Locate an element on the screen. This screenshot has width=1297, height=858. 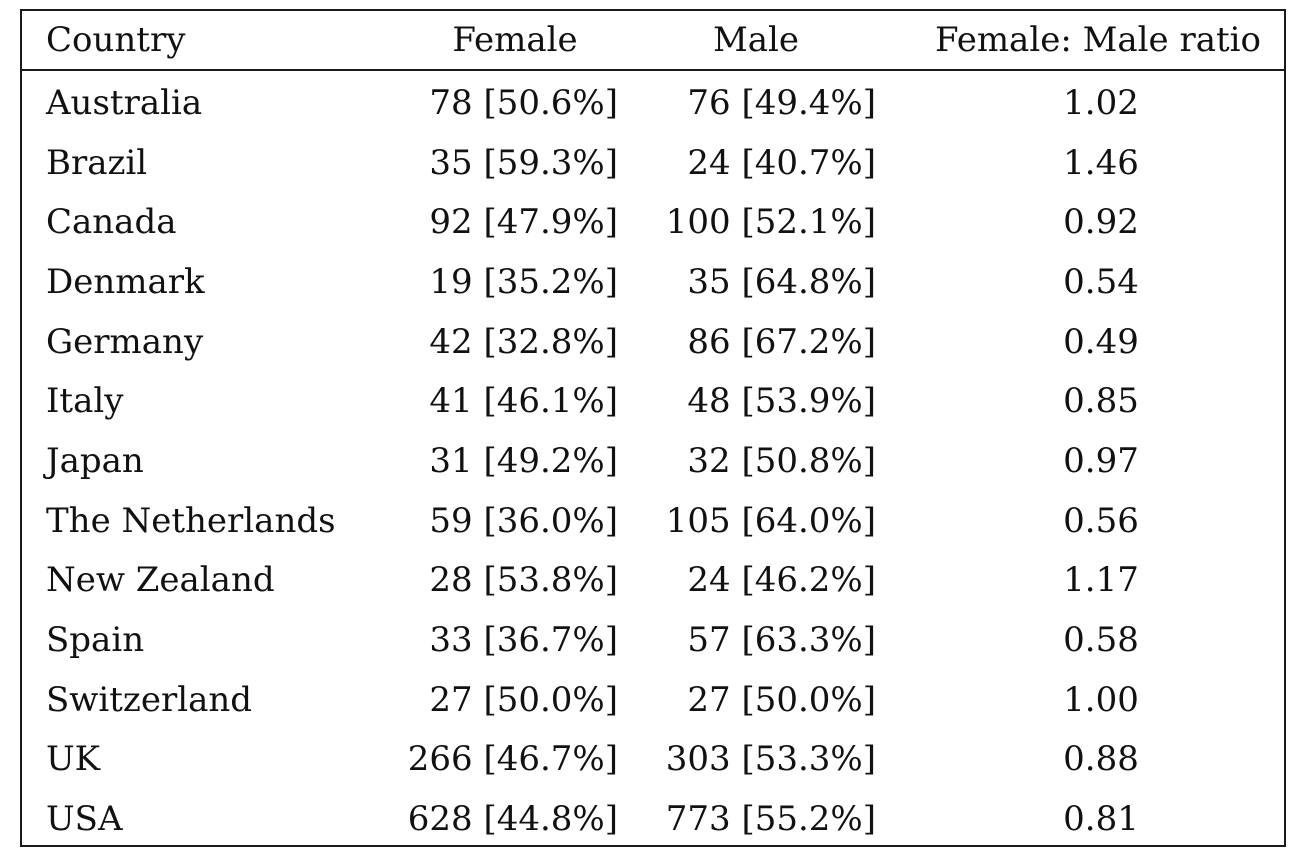
cell-male: 27 [50.0%] is located at coordinates (781, 699).